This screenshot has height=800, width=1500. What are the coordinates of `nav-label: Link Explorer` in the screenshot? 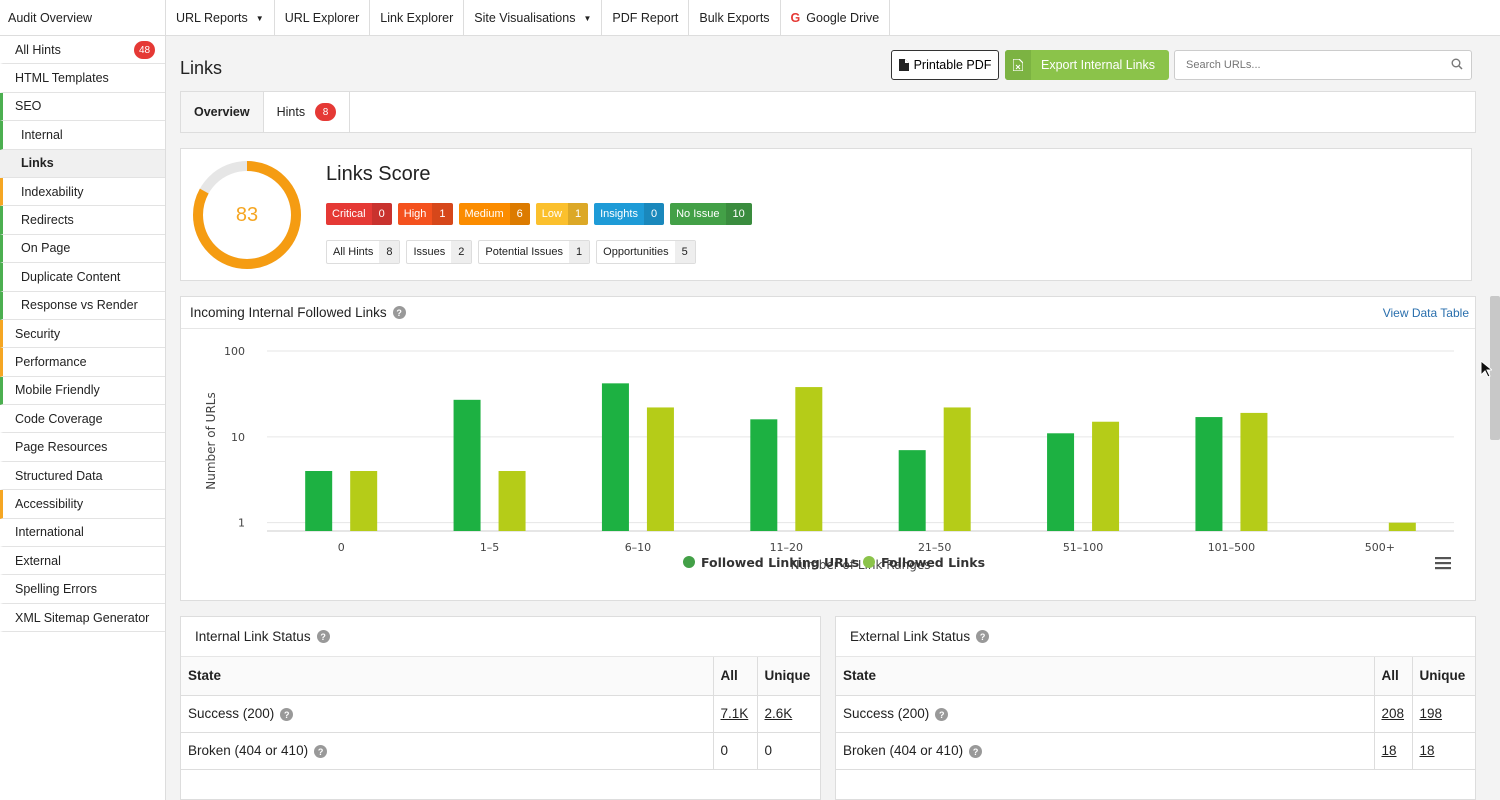 It's located at (417, 18).